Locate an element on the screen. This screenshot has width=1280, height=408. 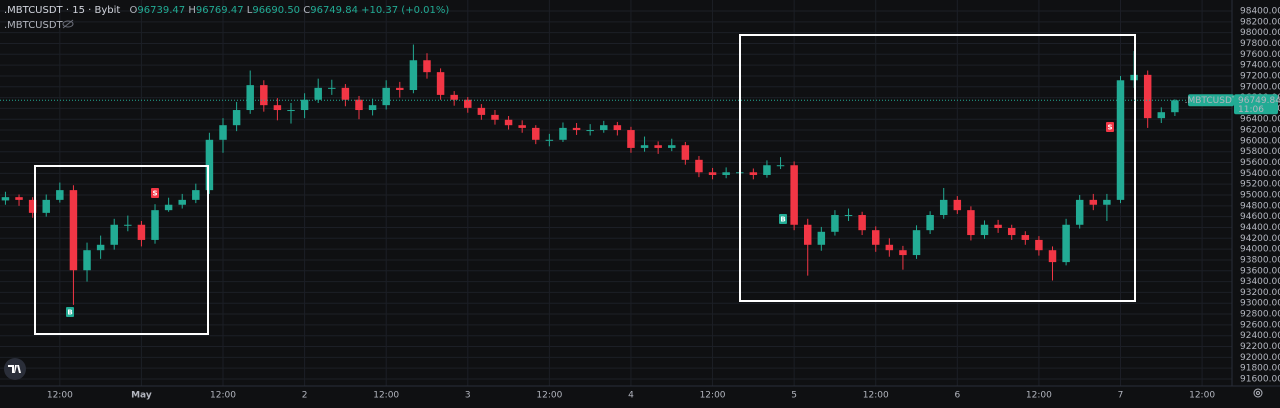
x-tick-label: 7 is located at coordinates (1121, 396).